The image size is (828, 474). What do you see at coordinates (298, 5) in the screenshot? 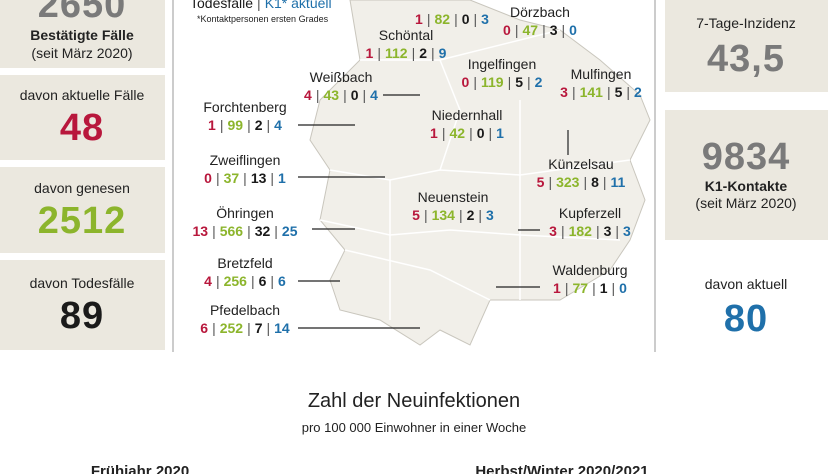
I see `legend-item: K1* aktuell` at bounding box center [298, 5].